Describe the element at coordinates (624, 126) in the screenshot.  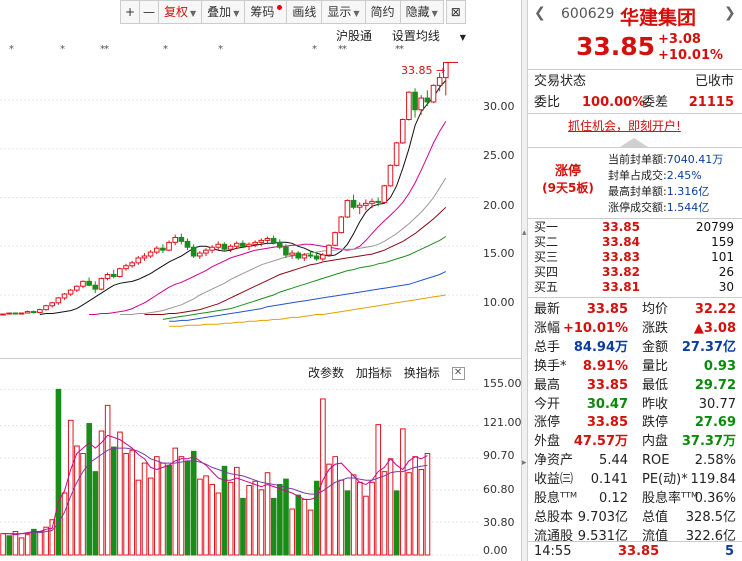
I see `open-account-link: 抓住机会，即刻开户!` at that location.